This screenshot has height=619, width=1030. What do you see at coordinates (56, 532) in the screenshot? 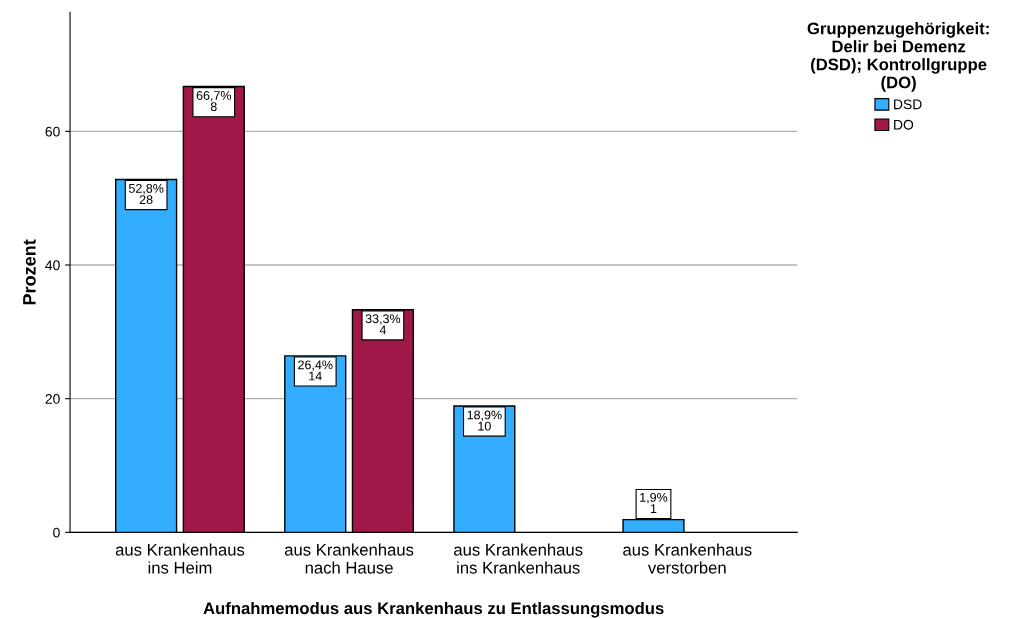
I see `y-tick-label: 0` at bounding box center [56, 532].